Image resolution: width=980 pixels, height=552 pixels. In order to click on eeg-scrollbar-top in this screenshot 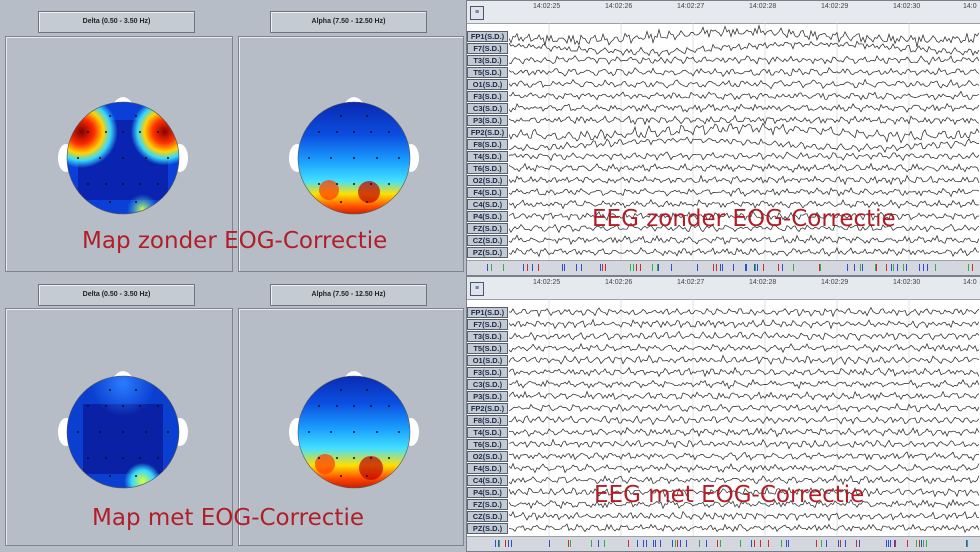, I will do `click(723, 267)`.